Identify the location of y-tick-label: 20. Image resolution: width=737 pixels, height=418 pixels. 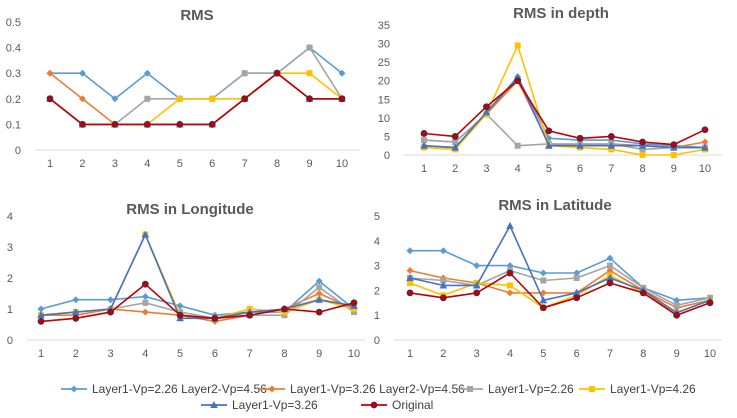
(384, 82).